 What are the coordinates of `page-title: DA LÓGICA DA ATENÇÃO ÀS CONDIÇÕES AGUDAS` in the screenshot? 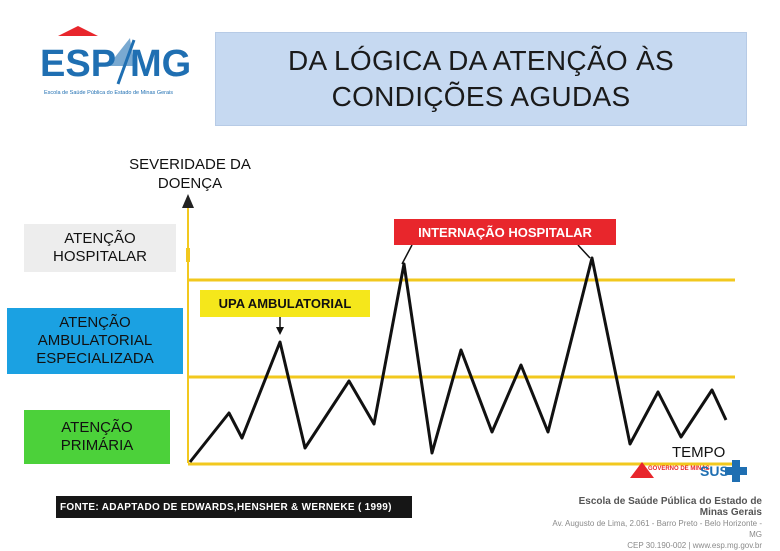 It's located at (481, 78).